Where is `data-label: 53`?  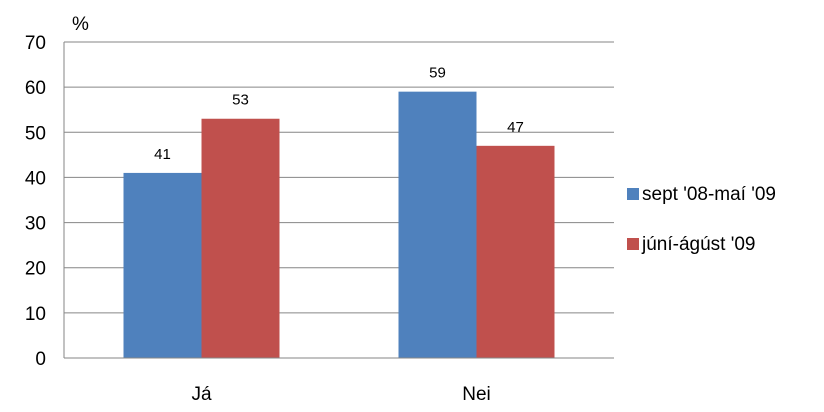
data-label: 53 is located at coordinates (240, 100).